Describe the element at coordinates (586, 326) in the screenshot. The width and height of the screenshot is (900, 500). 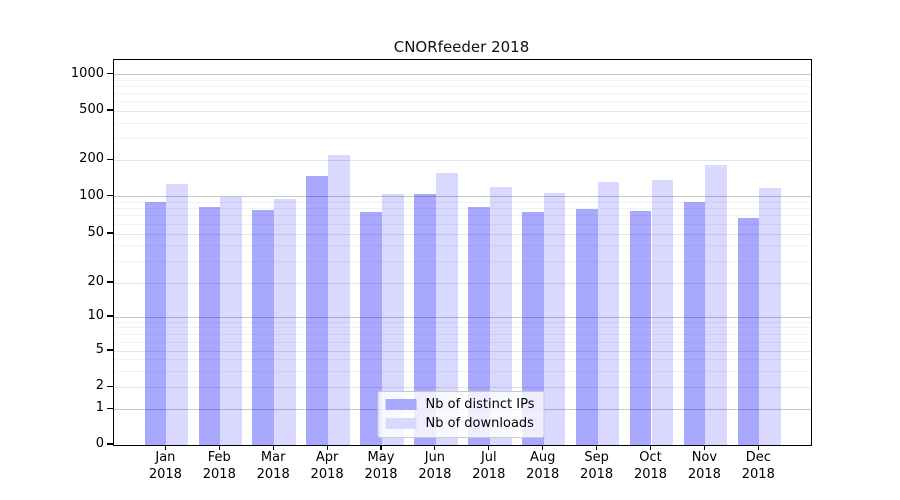
I see `bar-sep-distinct-ips` at that location.